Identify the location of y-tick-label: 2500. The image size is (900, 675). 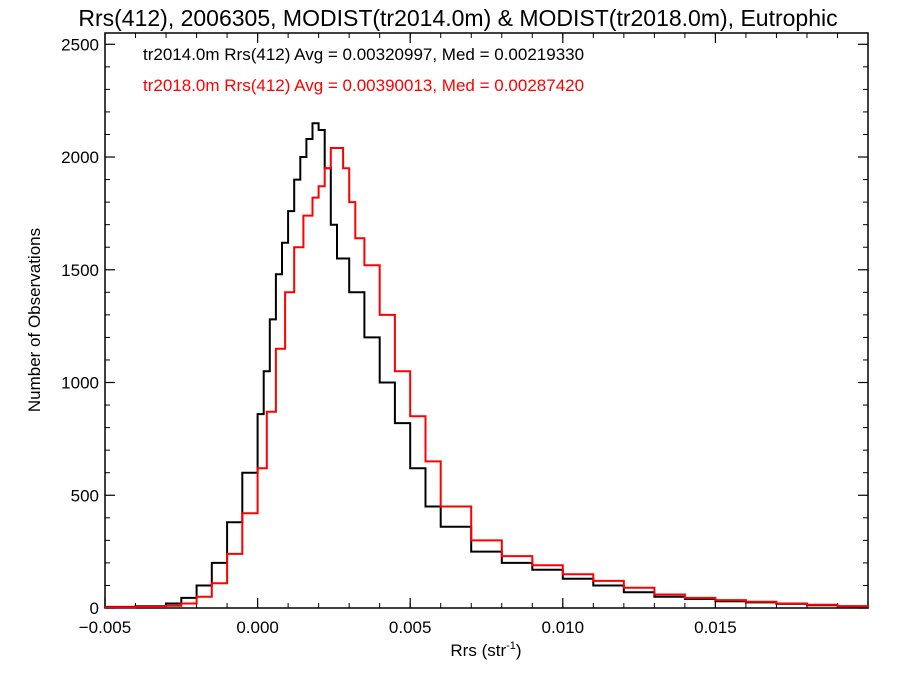
(80, 44).